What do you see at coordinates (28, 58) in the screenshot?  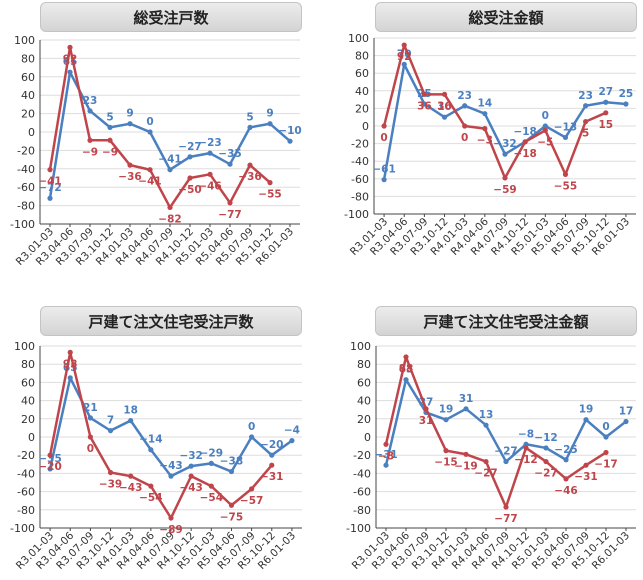 I see `y-tick-label: 80` at bounding box center [28, 58].